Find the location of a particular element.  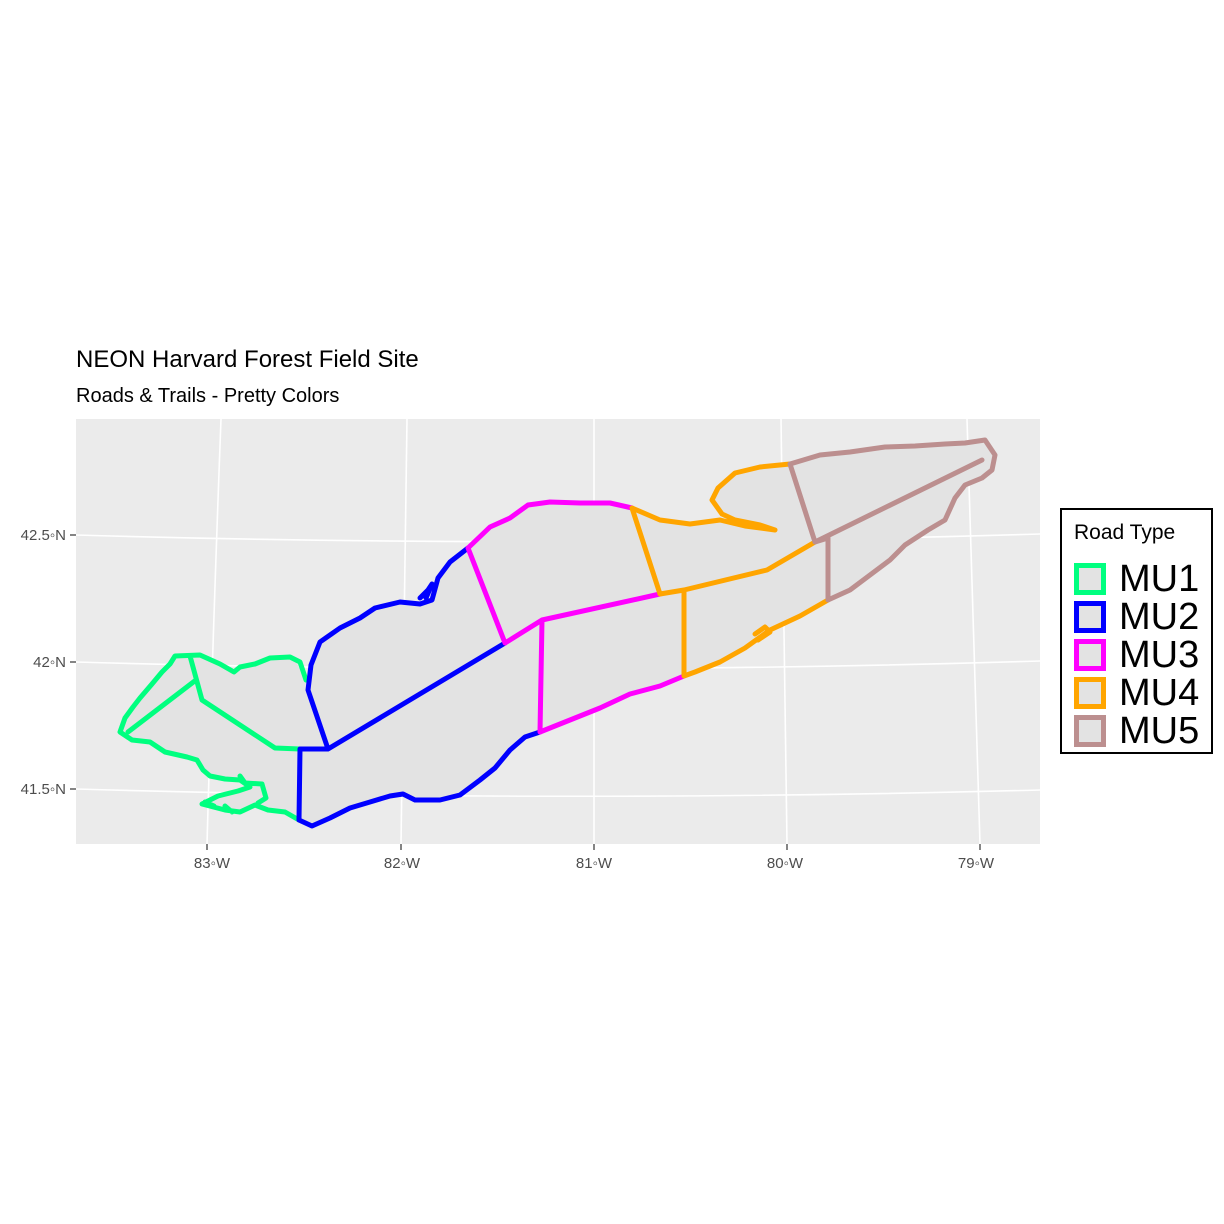

legend-key-mu2 is located at coordinates (1090, 617).